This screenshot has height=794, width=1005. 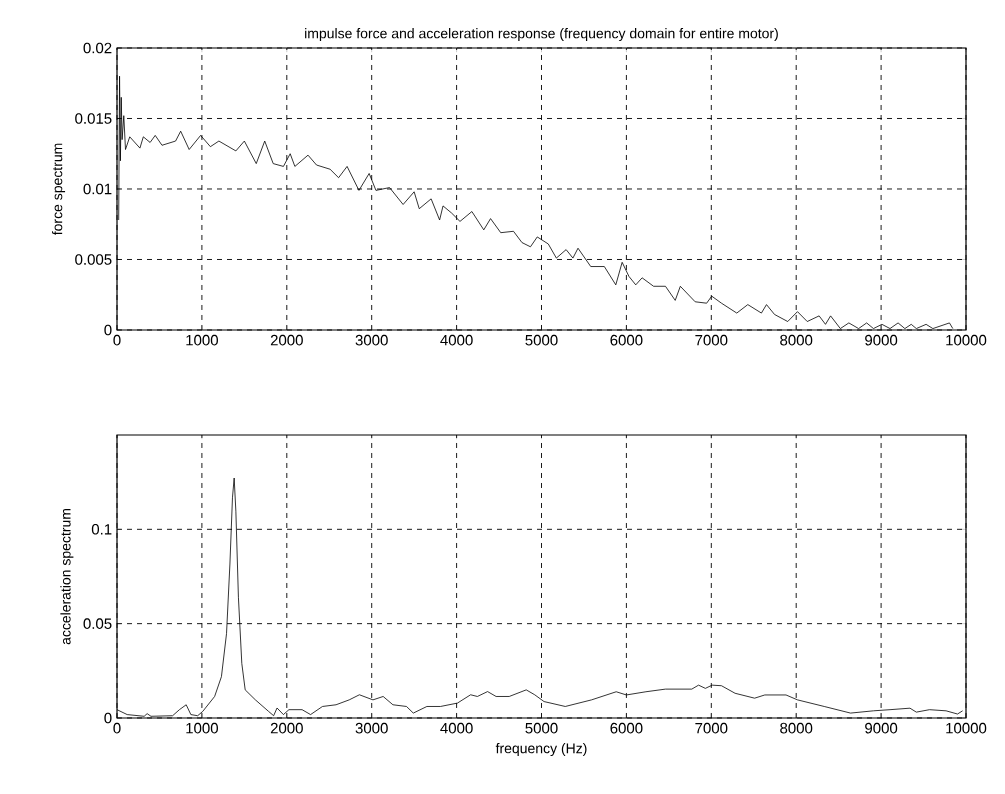 What do you see at coordinates (59, 189) in the screenshot?
I see `y-axis-title: force spectrum` at bounding box center [59, 189].